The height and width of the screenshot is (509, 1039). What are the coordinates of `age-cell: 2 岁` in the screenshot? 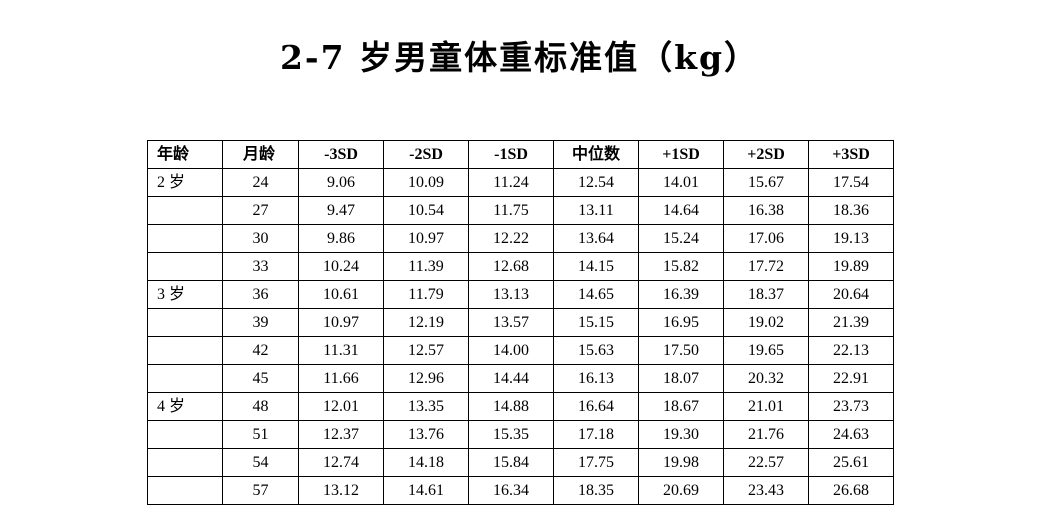 It's located at (185, 182).